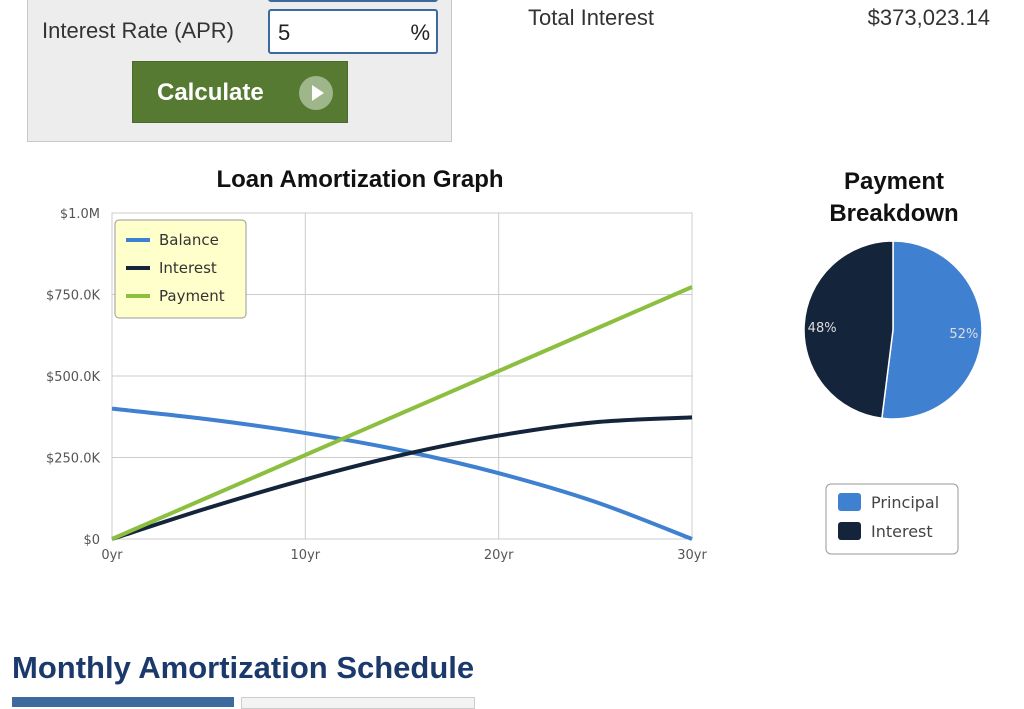  Describe the element at coordinates (91, 540) in the screenshot. I see `y-tick-label: $0` at that location.